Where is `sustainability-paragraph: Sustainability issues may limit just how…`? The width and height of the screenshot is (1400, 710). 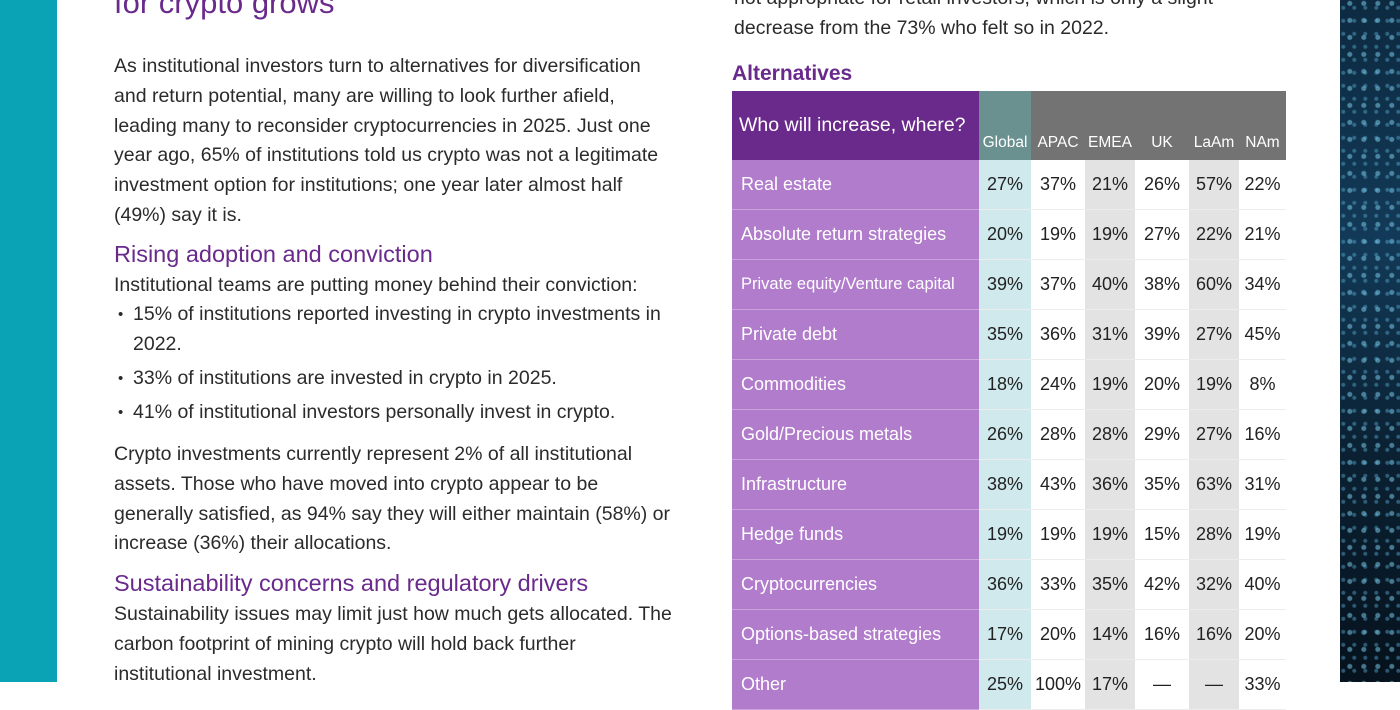 sustainability-paragraph: Sustainability issues may limit just how… is located at coordinates (393, 644).